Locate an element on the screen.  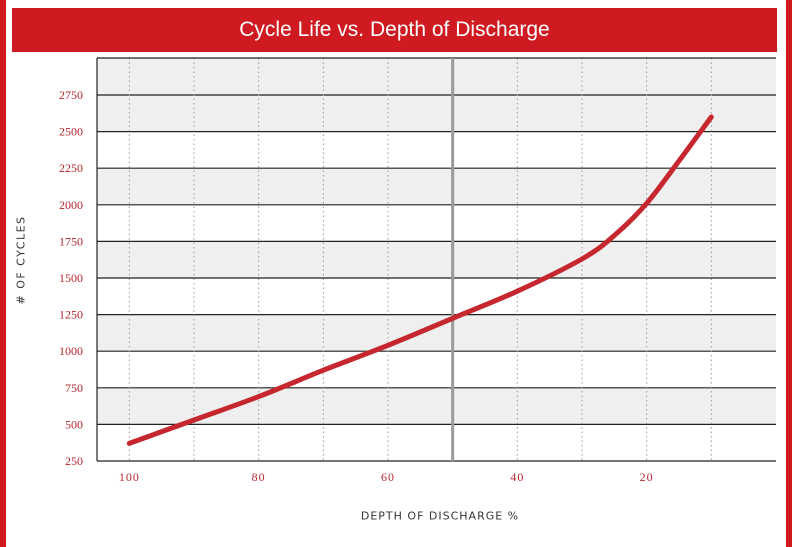
y-tick-label: 2500 is located at coordinates (71, 132).